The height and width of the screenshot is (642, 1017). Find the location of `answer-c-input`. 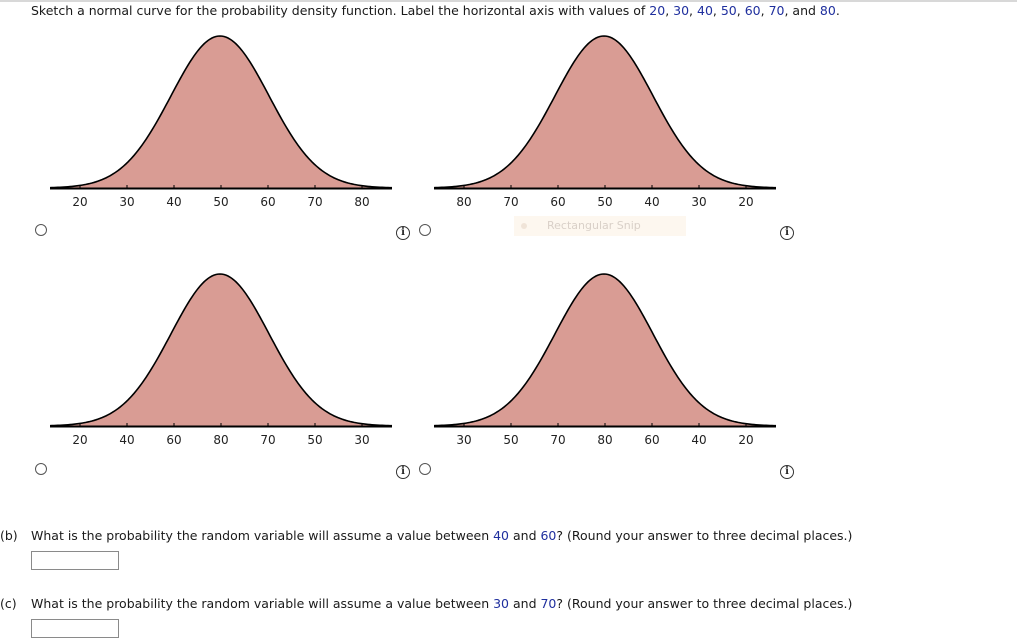

answer-c-input is located at coordinates (75, 628).